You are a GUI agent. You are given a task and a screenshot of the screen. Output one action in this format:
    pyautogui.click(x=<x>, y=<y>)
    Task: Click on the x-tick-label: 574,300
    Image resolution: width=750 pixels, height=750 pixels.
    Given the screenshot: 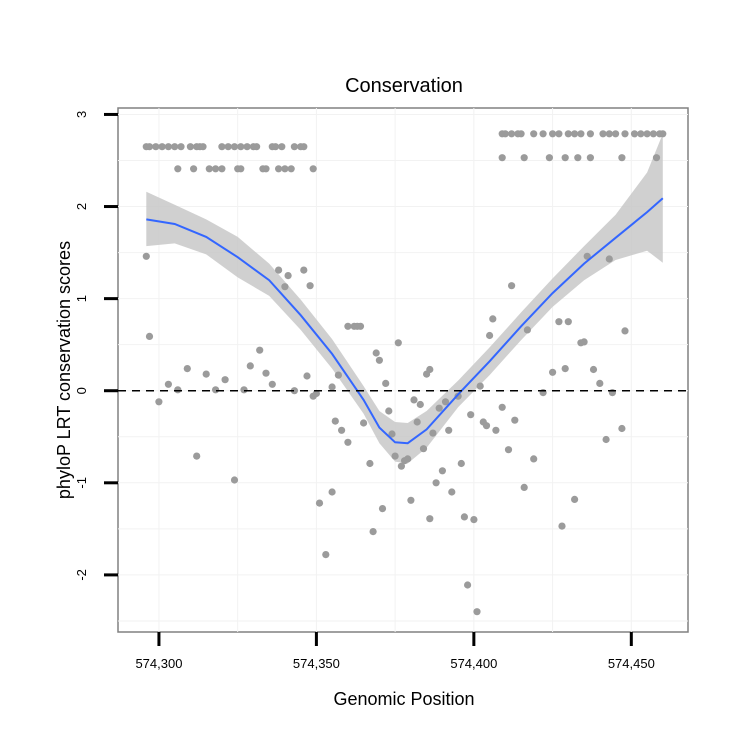 What is the action you would take?
    pyautogui.click(x=158, y=663)
    